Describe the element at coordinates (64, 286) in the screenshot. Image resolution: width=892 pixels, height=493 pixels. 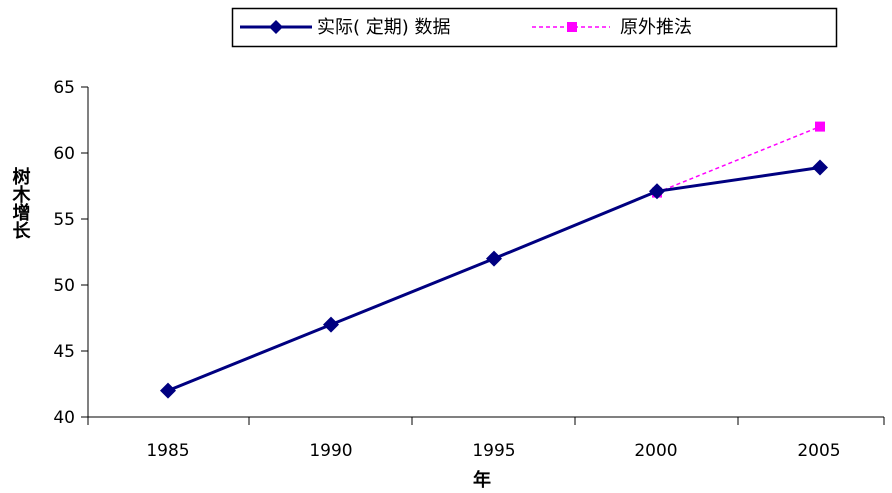
I see `y-tick-label-2: 50` at that location.